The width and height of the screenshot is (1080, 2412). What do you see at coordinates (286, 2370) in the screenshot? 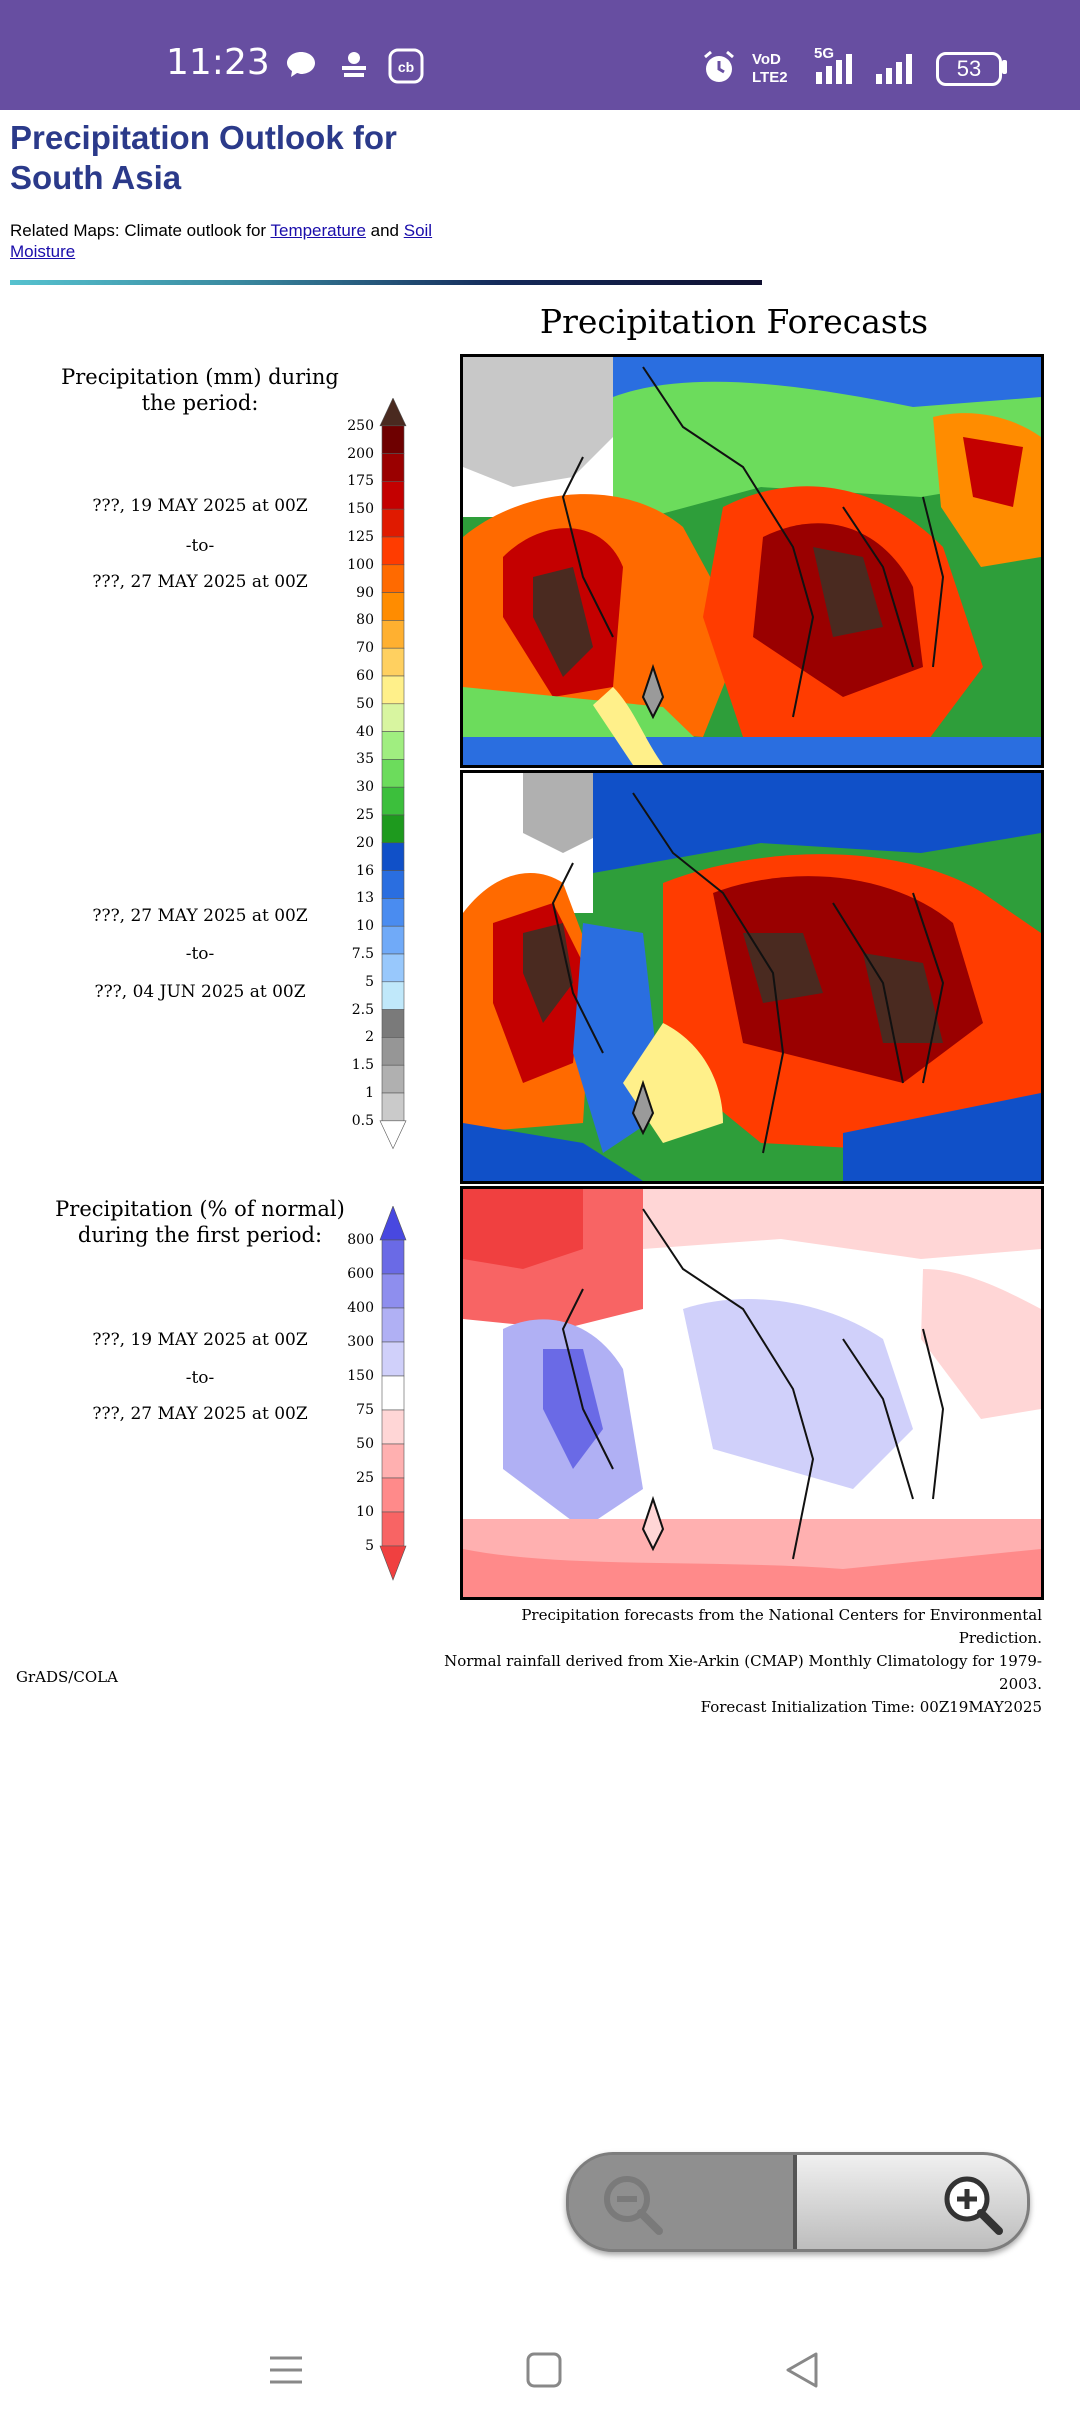
I see `recent-apps-icon` at bounding box center [286, 2370].